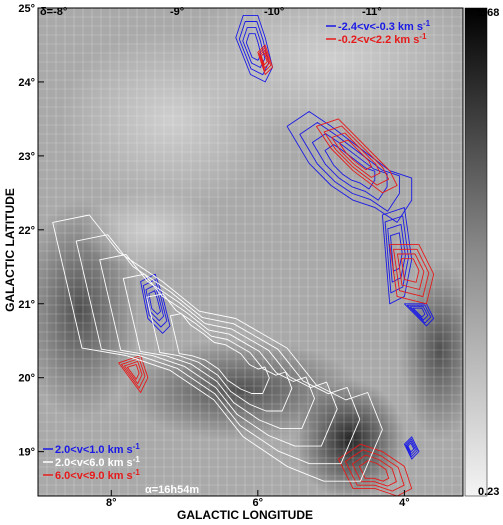 This screenshot has width=503, height=525. Describe the element at coordinates (26, 453) in the screenshot. I see `y-tick-label: 19°` at that location.